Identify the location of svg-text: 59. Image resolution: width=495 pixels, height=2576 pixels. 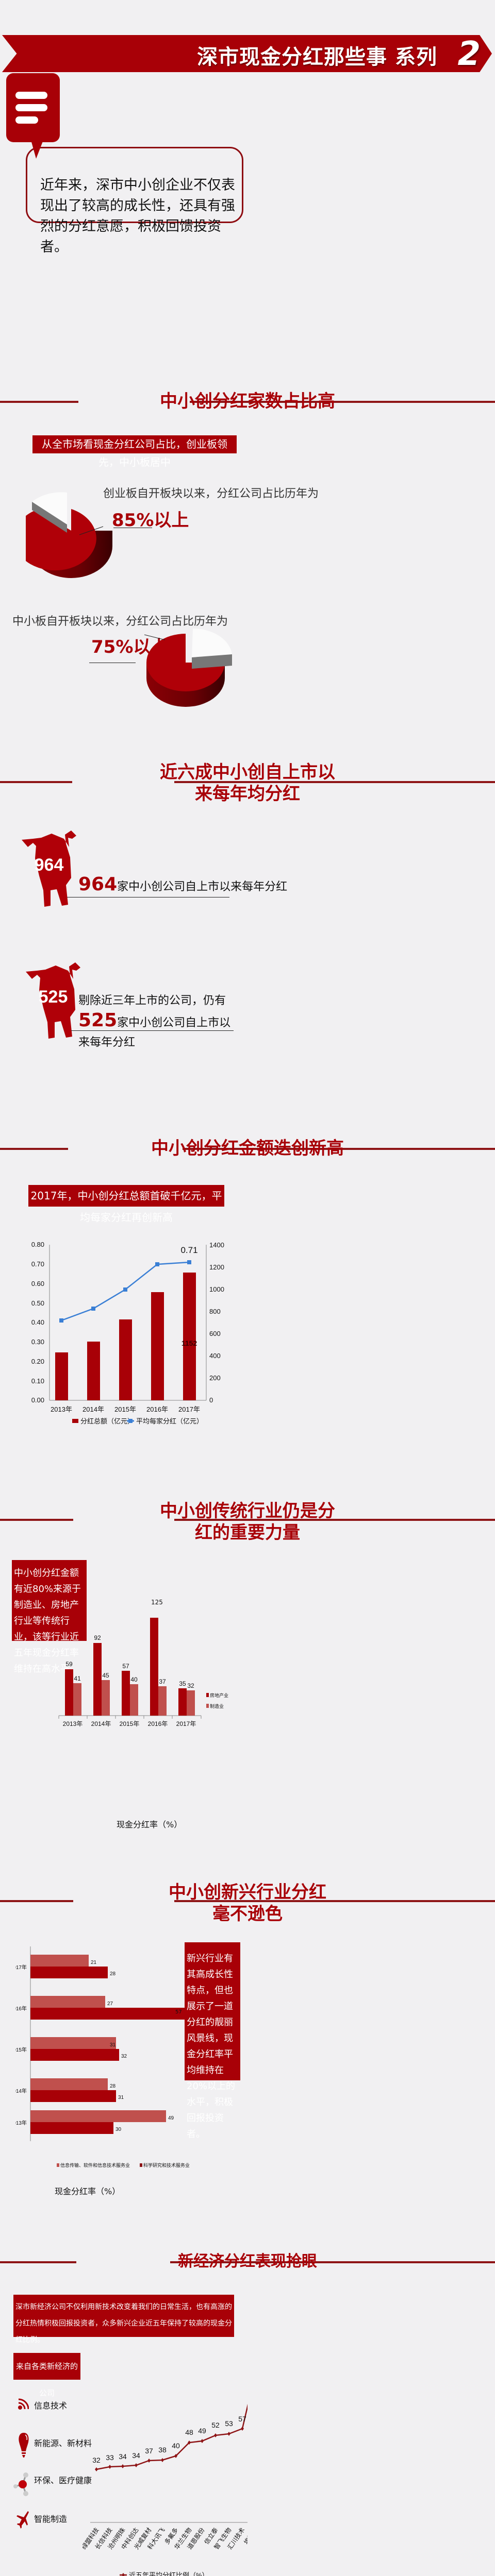
(69, 1664).